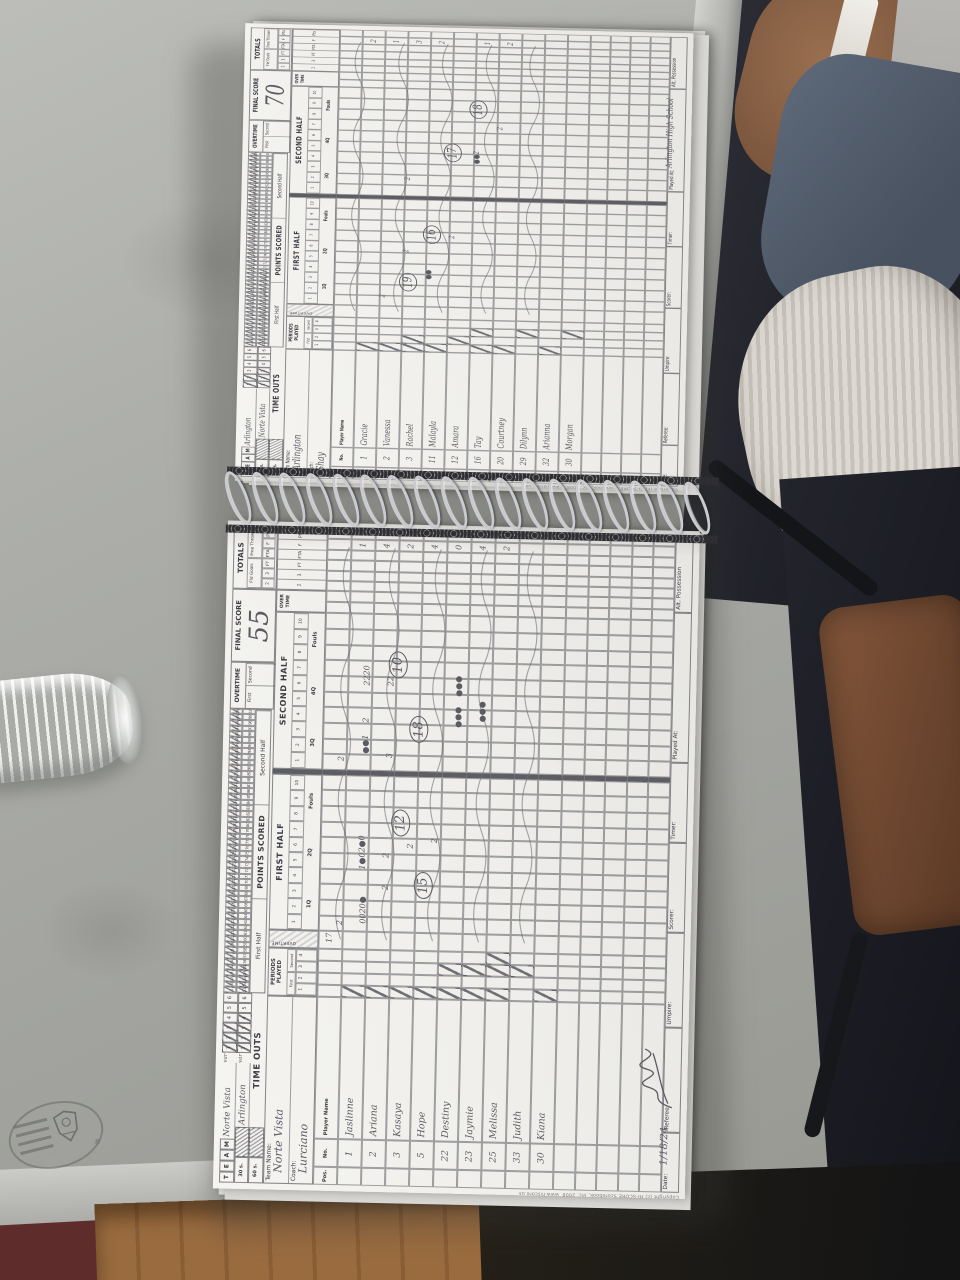 Image resolution: width=960 pixels, height=1280 pixels. I want to click on running-score-number: 49, so click(254, 157).